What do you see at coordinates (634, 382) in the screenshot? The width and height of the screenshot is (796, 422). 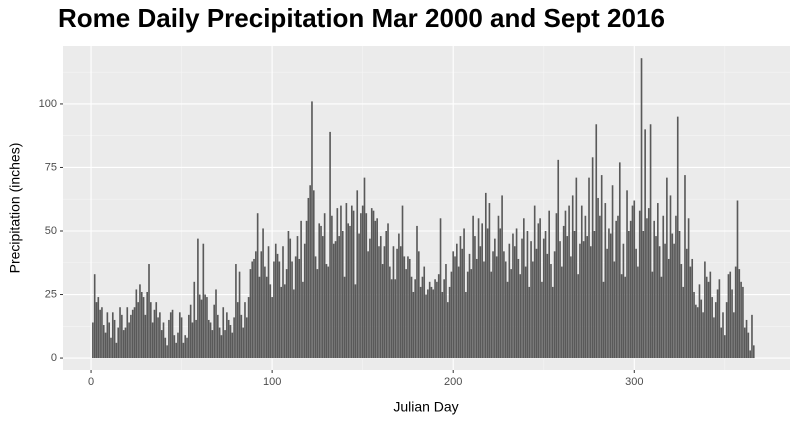 I see `x-tick-label: 300` at bounding box center [634, 382].